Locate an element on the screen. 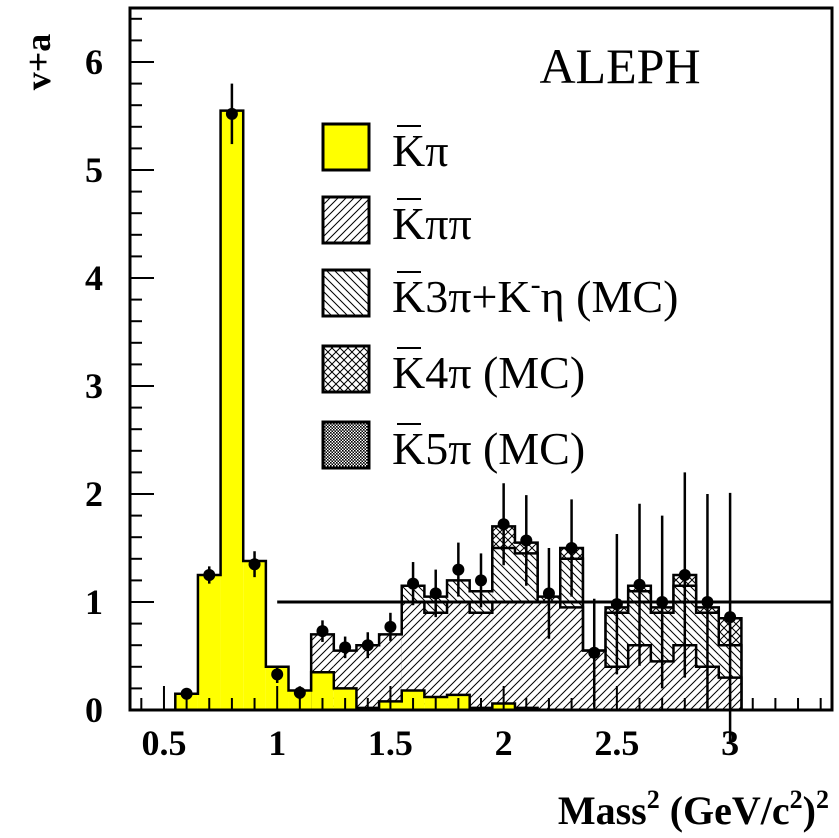 The height and width of the screenshot is (838, 839). y-tick-label: 0 is located at coordinates (94, 710).